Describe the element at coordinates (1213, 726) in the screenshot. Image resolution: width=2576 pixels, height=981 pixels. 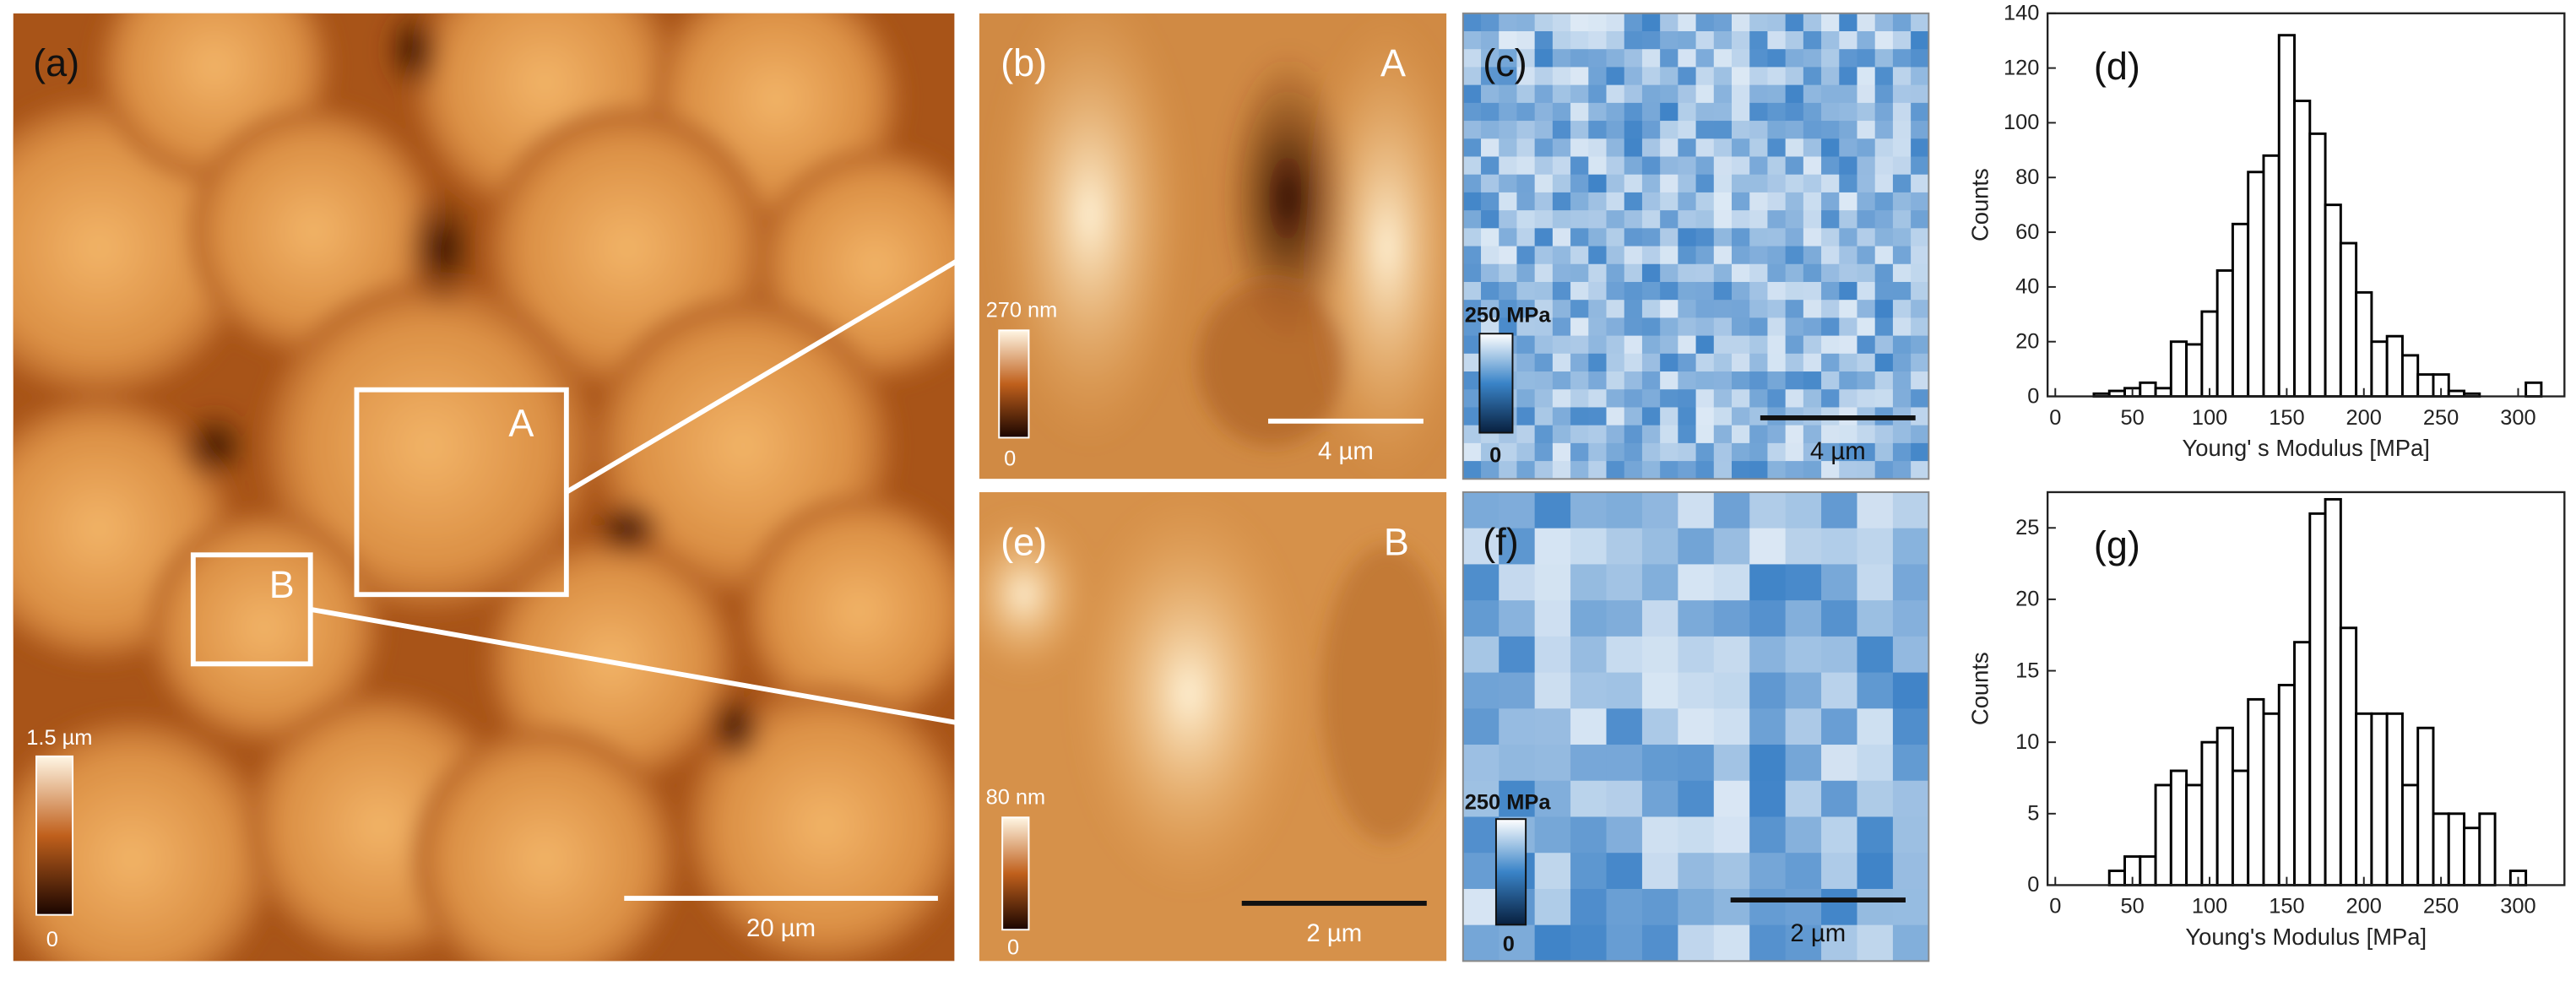
I see `afm-image-e` at that location.